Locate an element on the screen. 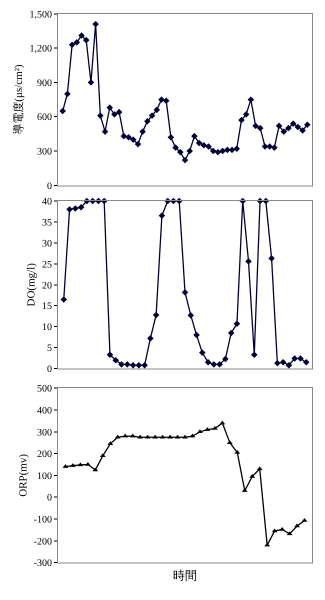 The height and width of the screenshot is (600, 325). y-tick-label: 100 is located at coordinates (44, 476).